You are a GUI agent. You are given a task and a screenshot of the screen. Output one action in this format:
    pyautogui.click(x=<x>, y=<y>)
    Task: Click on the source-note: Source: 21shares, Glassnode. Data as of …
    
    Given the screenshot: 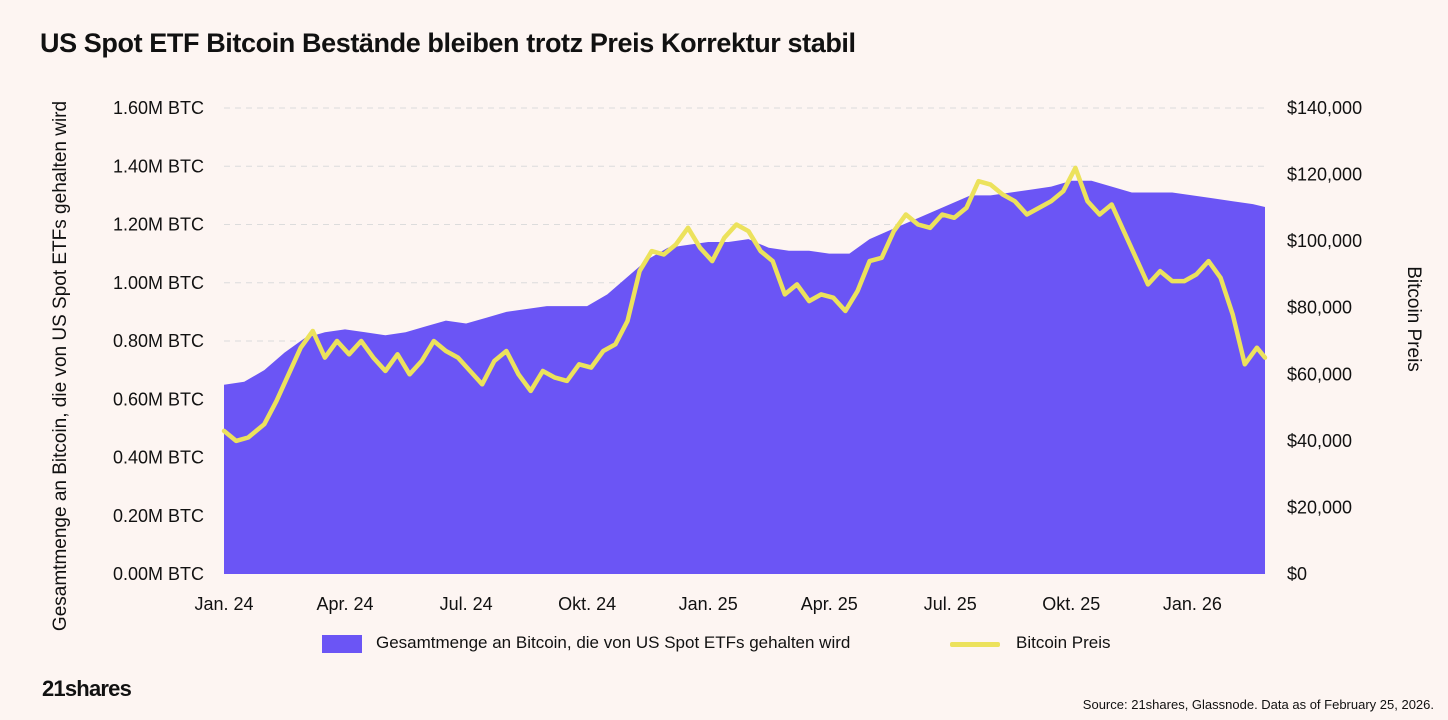 What is the action you would take?
    pyautogui.click(x=1258, y=704)
    